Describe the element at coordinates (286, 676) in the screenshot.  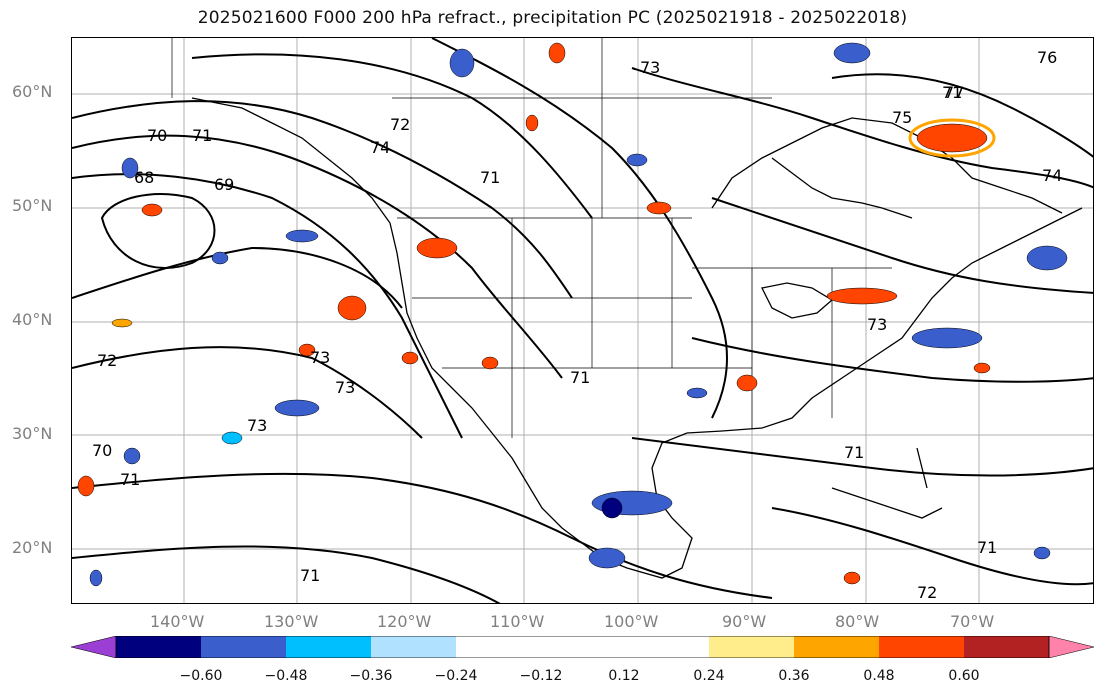
I see `colorbar-tick-2: −0.48` at that location.